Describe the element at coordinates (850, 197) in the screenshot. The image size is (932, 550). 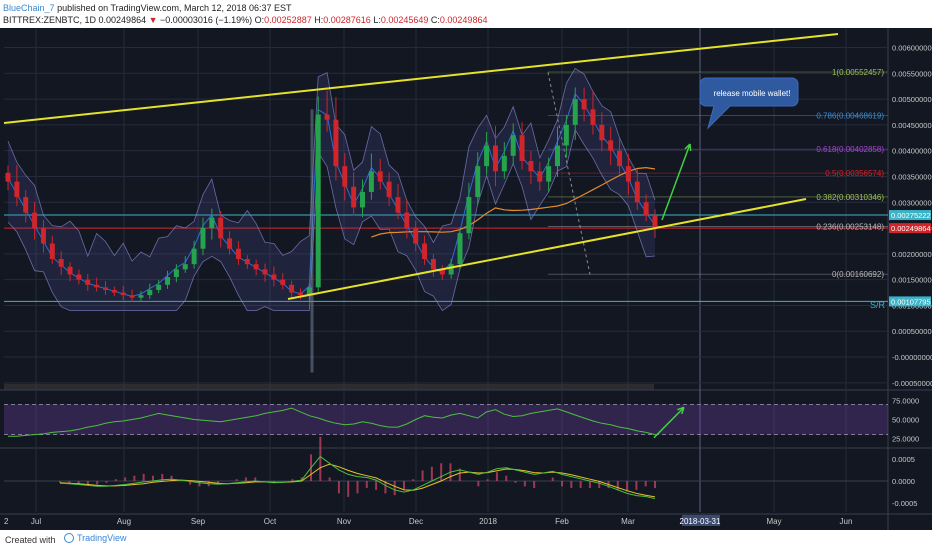
I see `fib-level-label: 0.382(0.00310346)` at that location.